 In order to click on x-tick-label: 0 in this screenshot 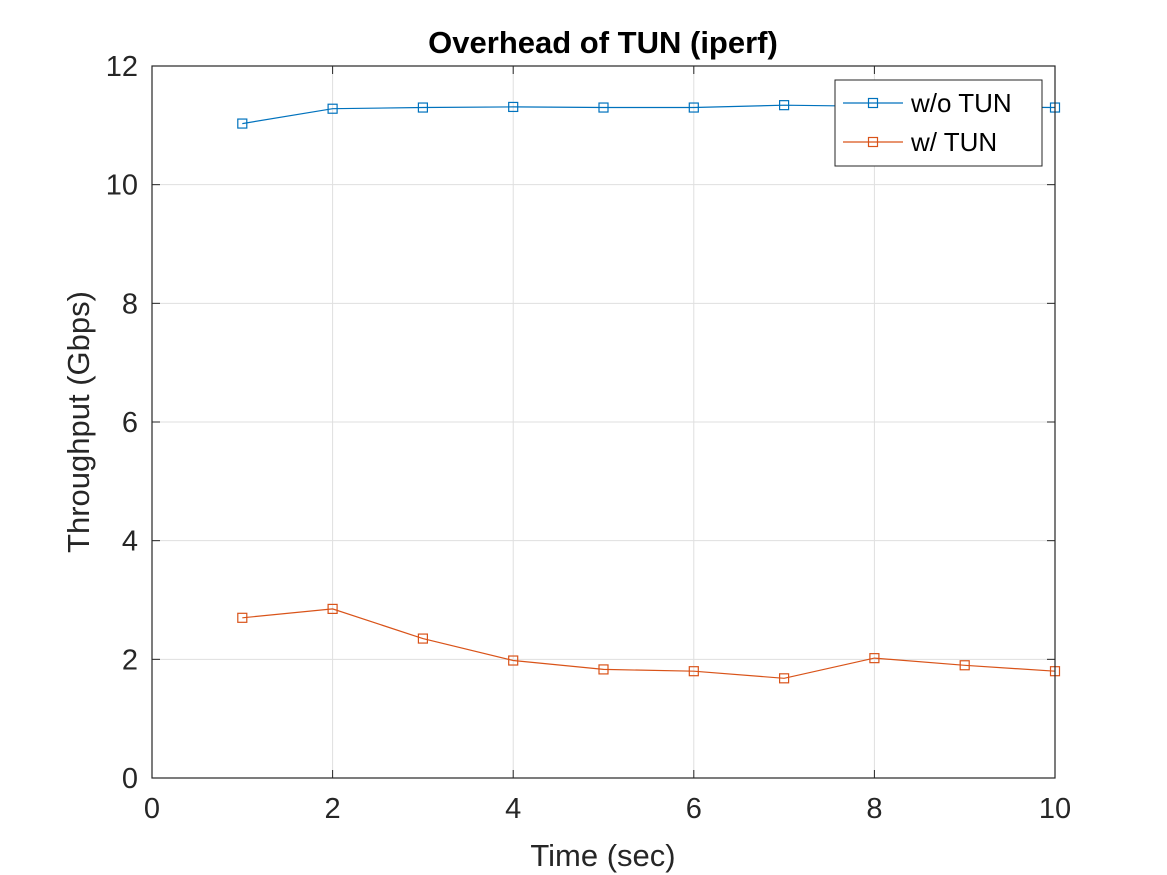, I will do `click(152, 809)`.